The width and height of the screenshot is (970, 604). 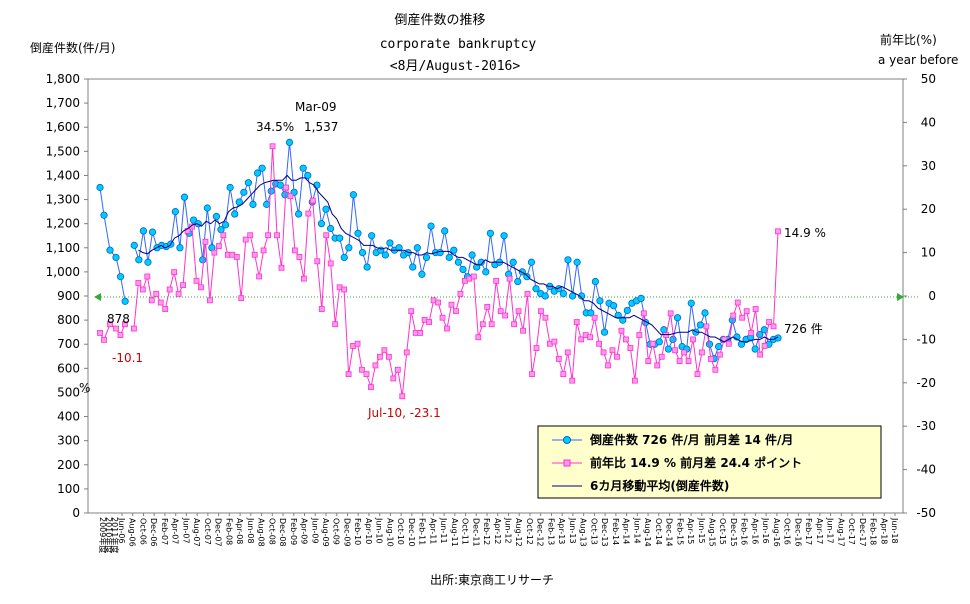 I want to click on left-axis-label: 倒産件数(件/月), so click(x=72, y=47).